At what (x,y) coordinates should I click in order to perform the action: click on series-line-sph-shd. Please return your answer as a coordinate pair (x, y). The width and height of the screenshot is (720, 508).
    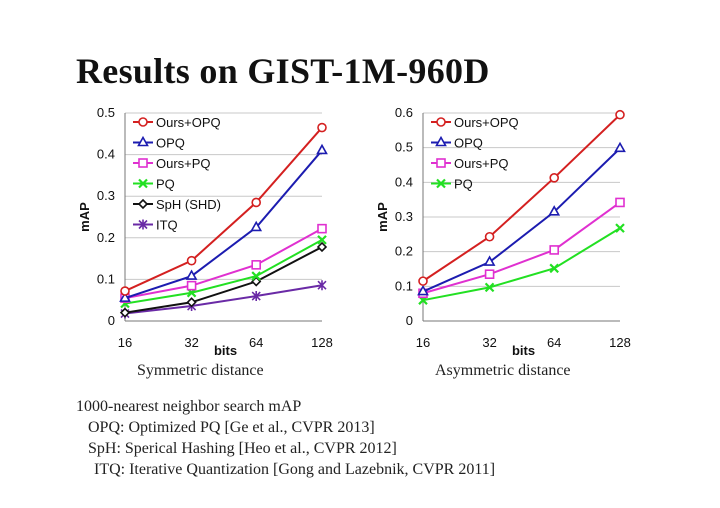
    Looking at the image, I should click on (223, 280).